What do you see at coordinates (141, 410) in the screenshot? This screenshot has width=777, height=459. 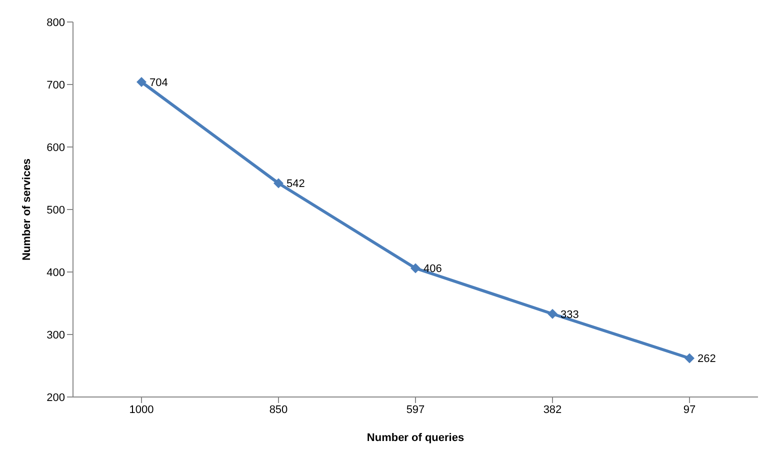 I see `x-tick-label: 1000` at bounding box center [141, 410].